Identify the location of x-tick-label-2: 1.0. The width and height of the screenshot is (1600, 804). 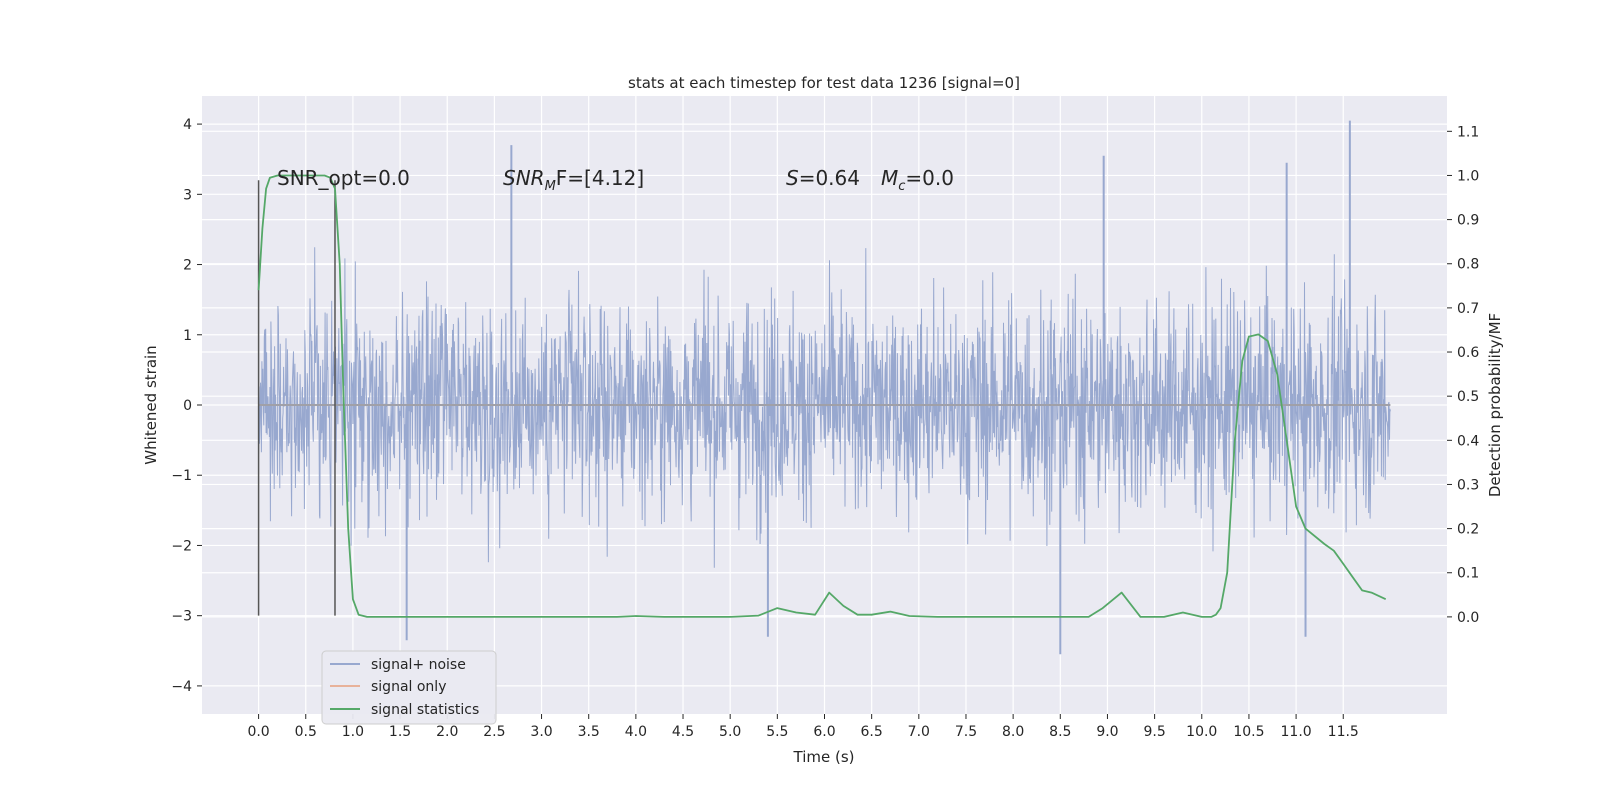
(353, 732).